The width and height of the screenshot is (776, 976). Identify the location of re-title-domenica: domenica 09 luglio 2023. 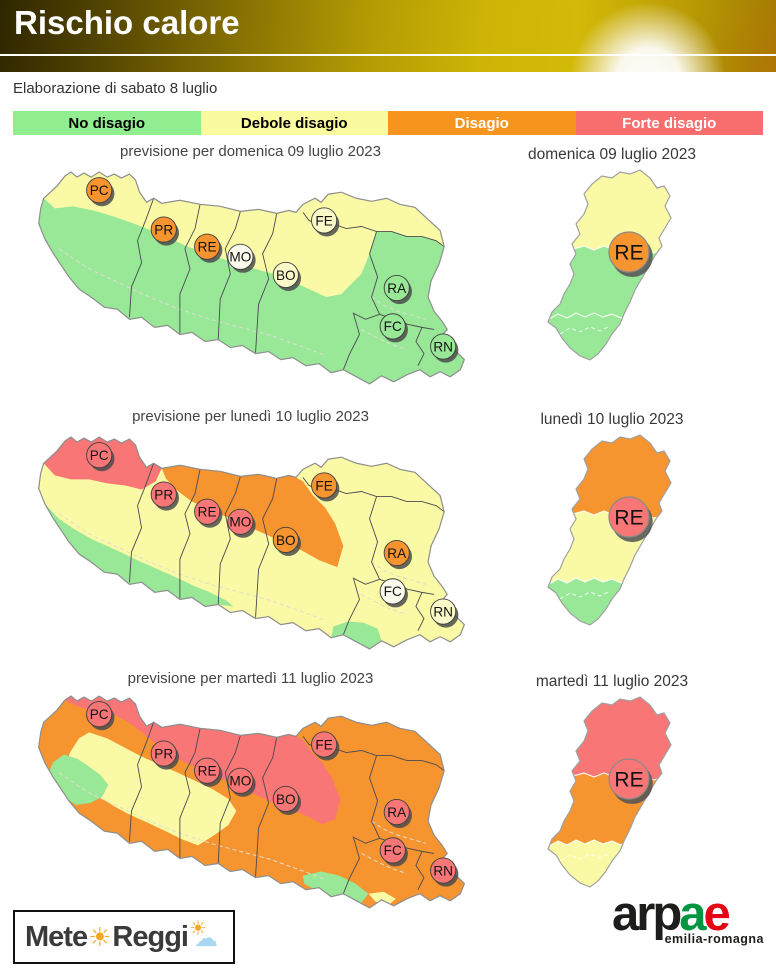
(612, 154).